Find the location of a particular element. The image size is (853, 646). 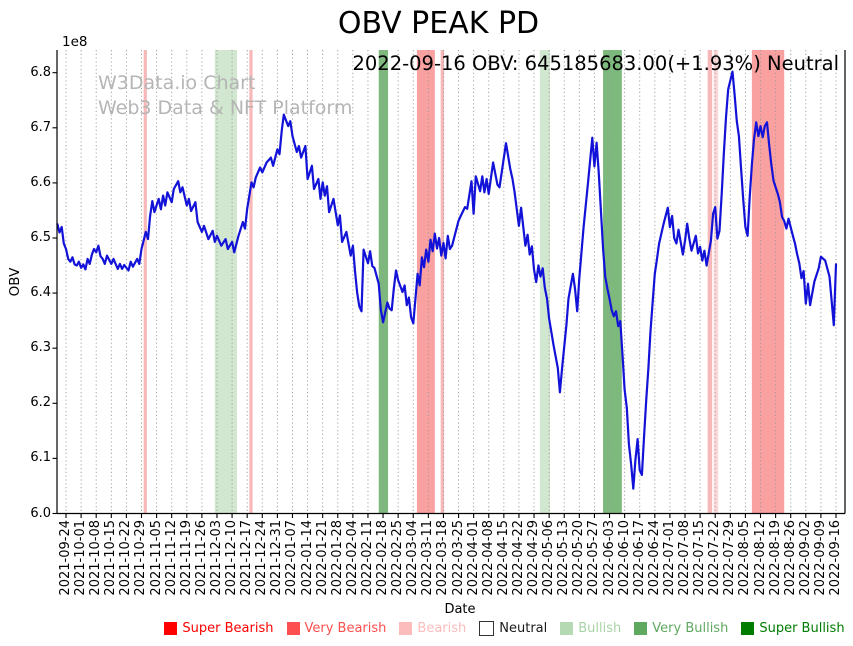

legend-item-bearish: Bearish is located at coordinates (432, 628).